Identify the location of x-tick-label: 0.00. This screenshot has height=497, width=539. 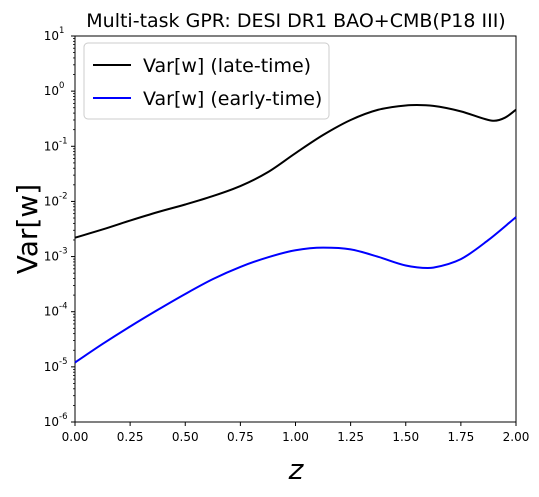
(75, 437).